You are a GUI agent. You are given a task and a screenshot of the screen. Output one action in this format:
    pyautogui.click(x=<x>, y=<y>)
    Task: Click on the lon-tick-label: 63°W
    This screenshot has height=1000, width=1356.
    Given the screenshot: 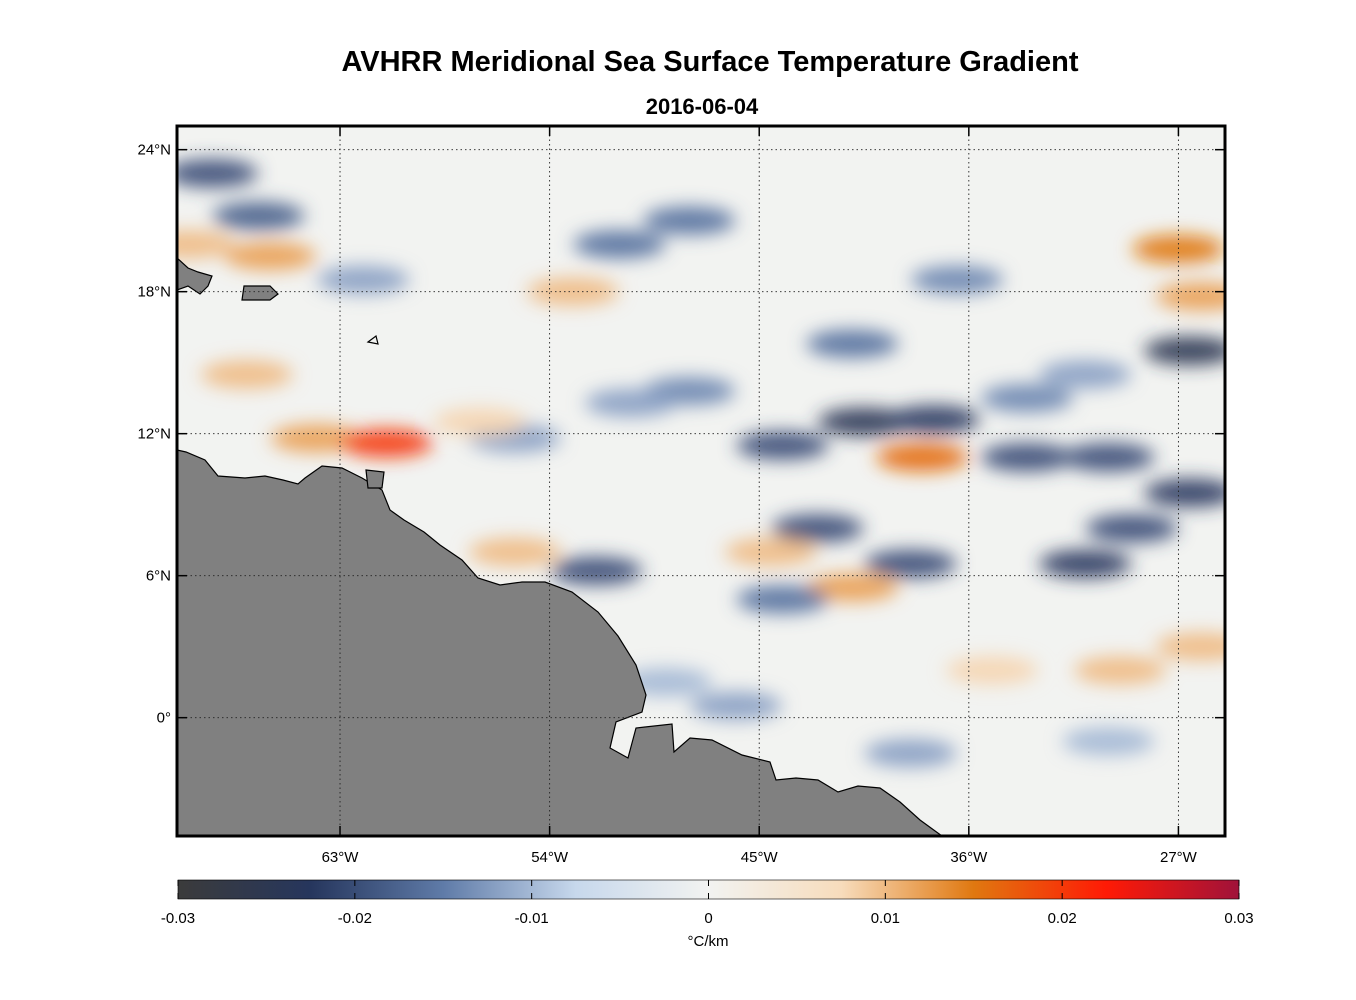 What is the action you would take?
    pyautogui.click(x=341, y=857)
    